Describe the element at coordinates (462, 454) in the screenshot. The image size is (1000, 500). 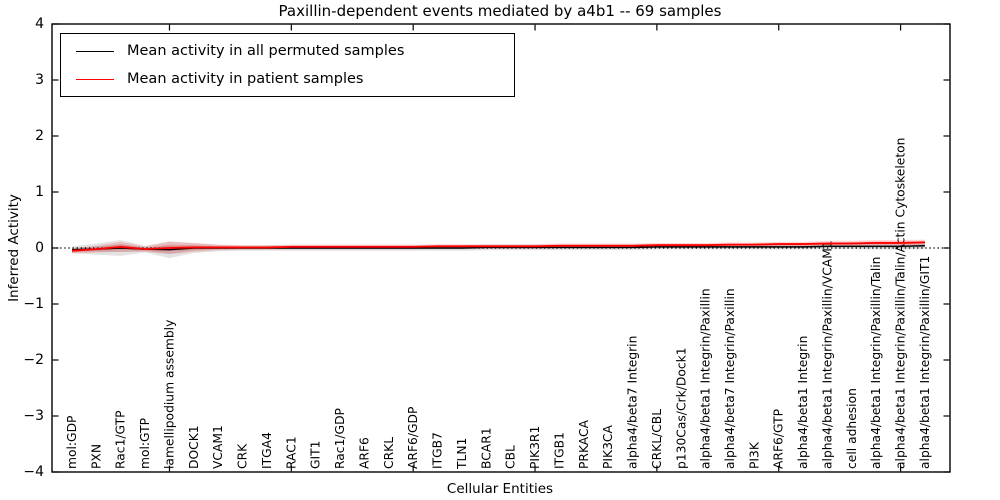
I see `x-tick-label: TLN1` at that location.